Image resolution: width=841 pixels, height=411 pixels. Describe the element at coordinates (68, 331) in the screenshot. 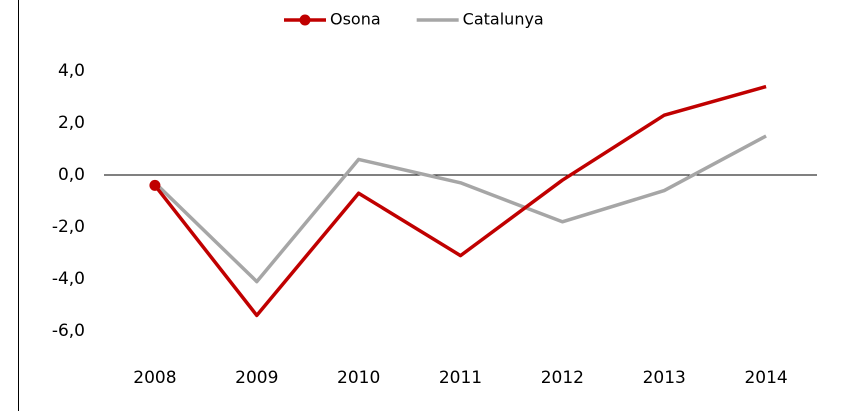

I see `y-tick-label: -6,0` at that location.